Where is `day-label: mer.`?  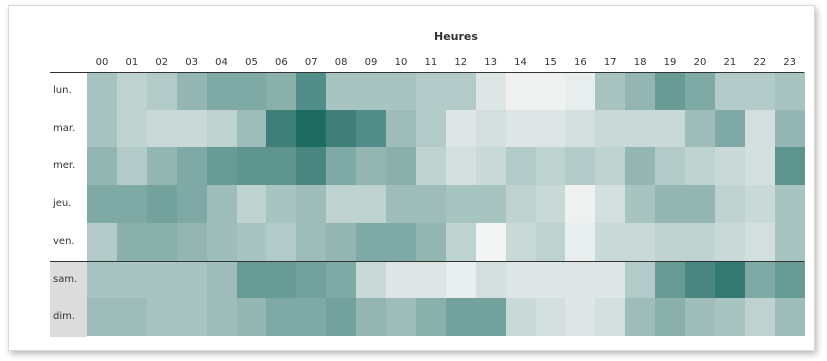
day-label: mer. is located at coordinates (64, 166).